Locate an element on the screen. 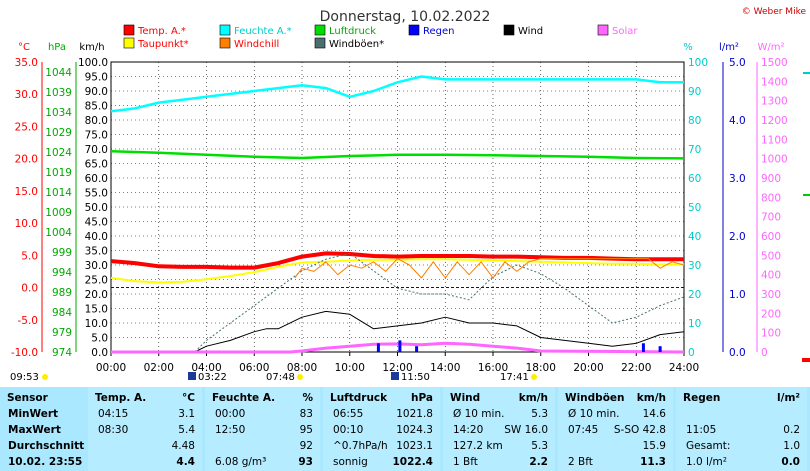  wind-tick-label: 10.0 is located at coordinates (96, 324).